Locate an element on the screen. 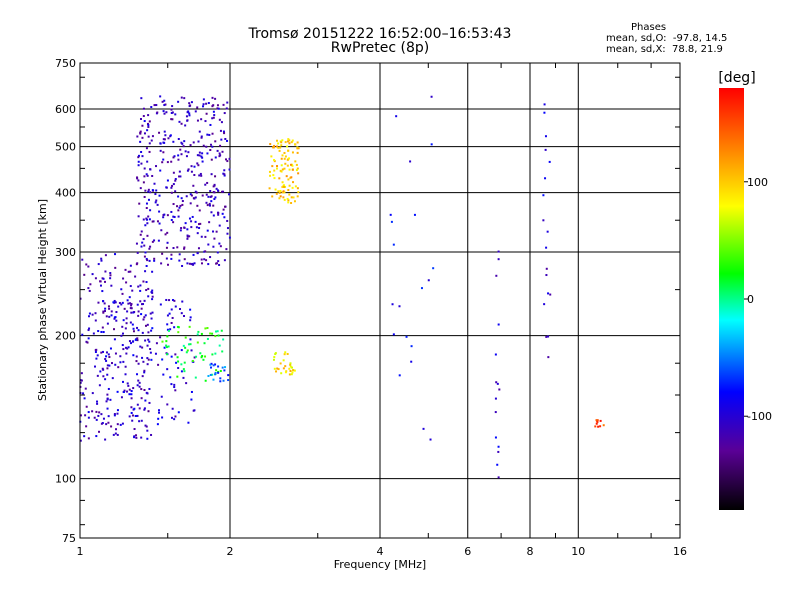 The image size is (800, 600). colorbar-tick-label: 0 is located at coordinates (750, 299).